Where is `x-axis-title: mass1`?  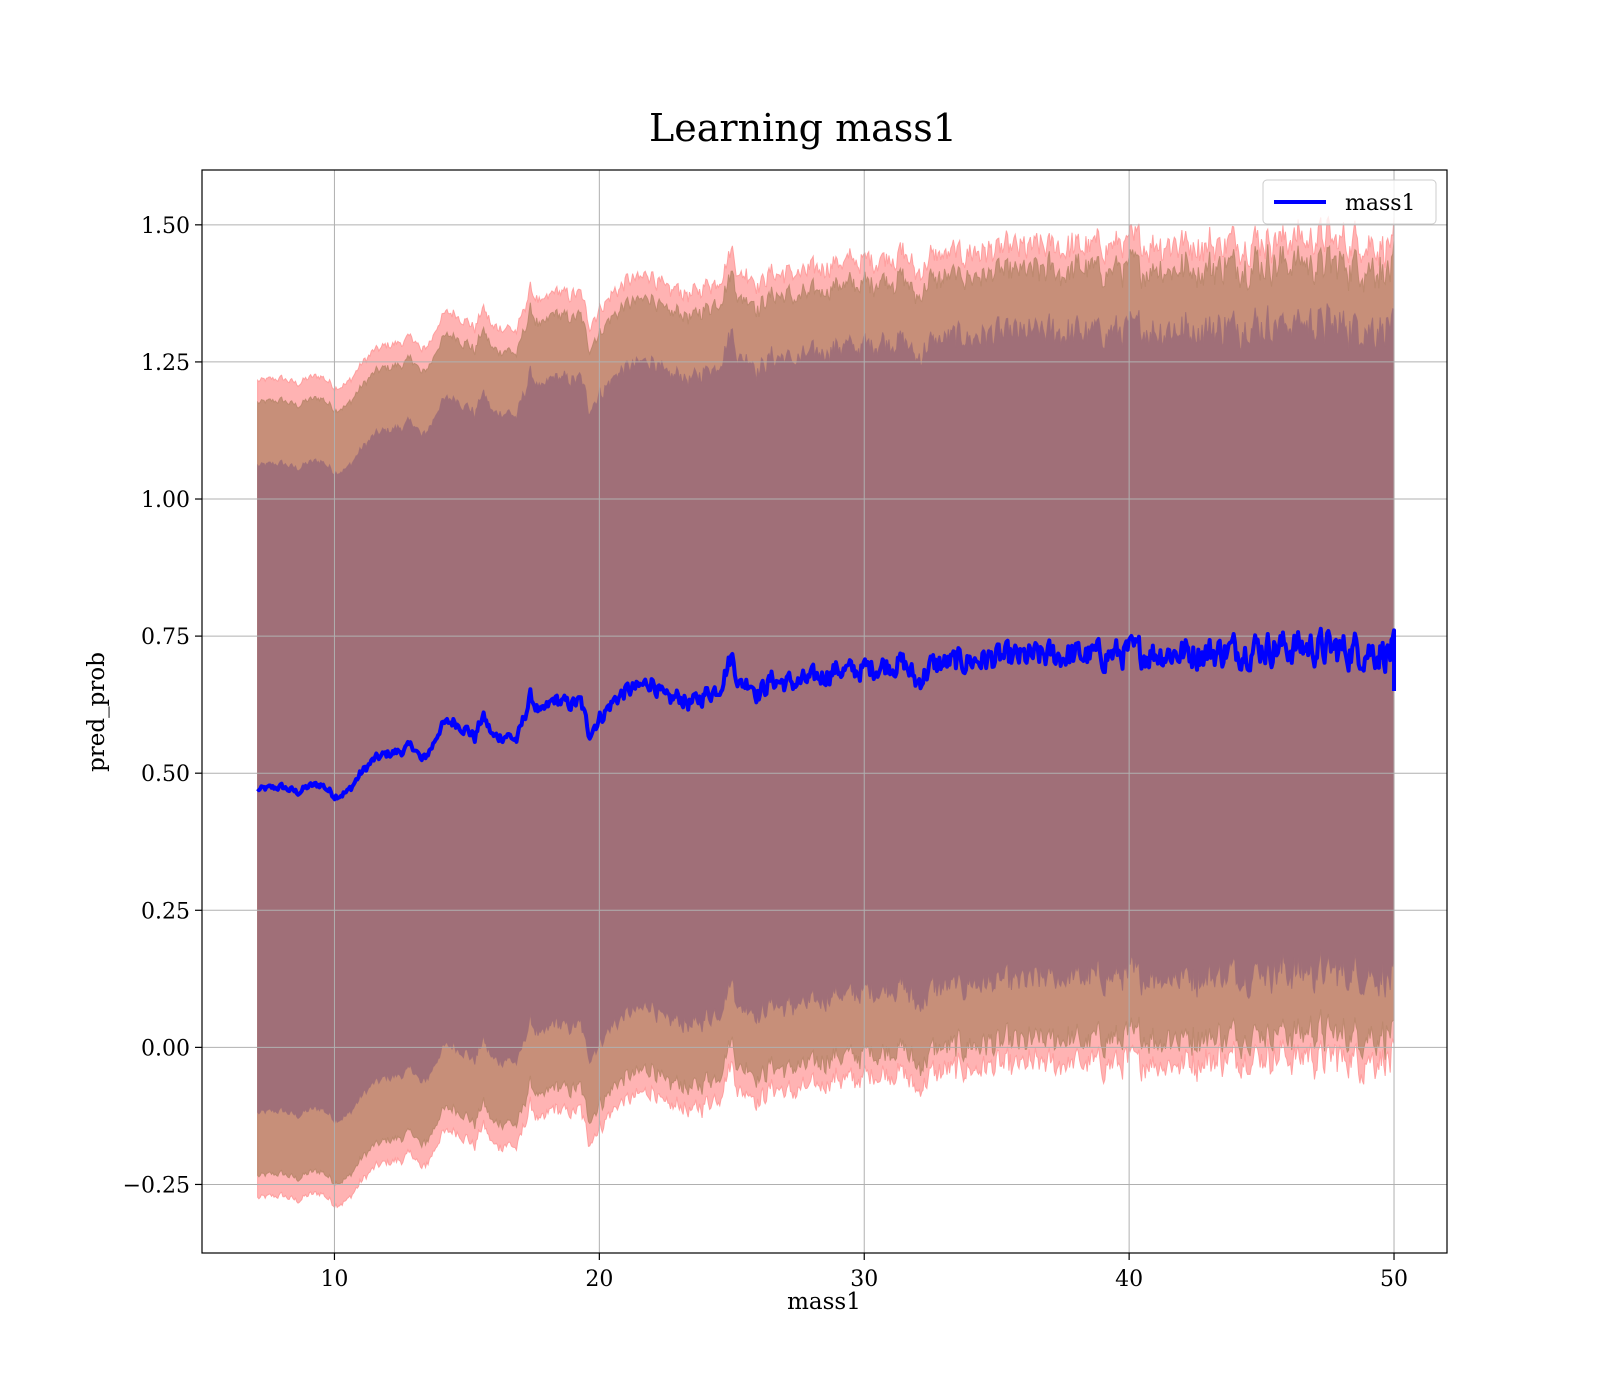 x-axis-title: mass1 is located at coordinates (824, 1302).